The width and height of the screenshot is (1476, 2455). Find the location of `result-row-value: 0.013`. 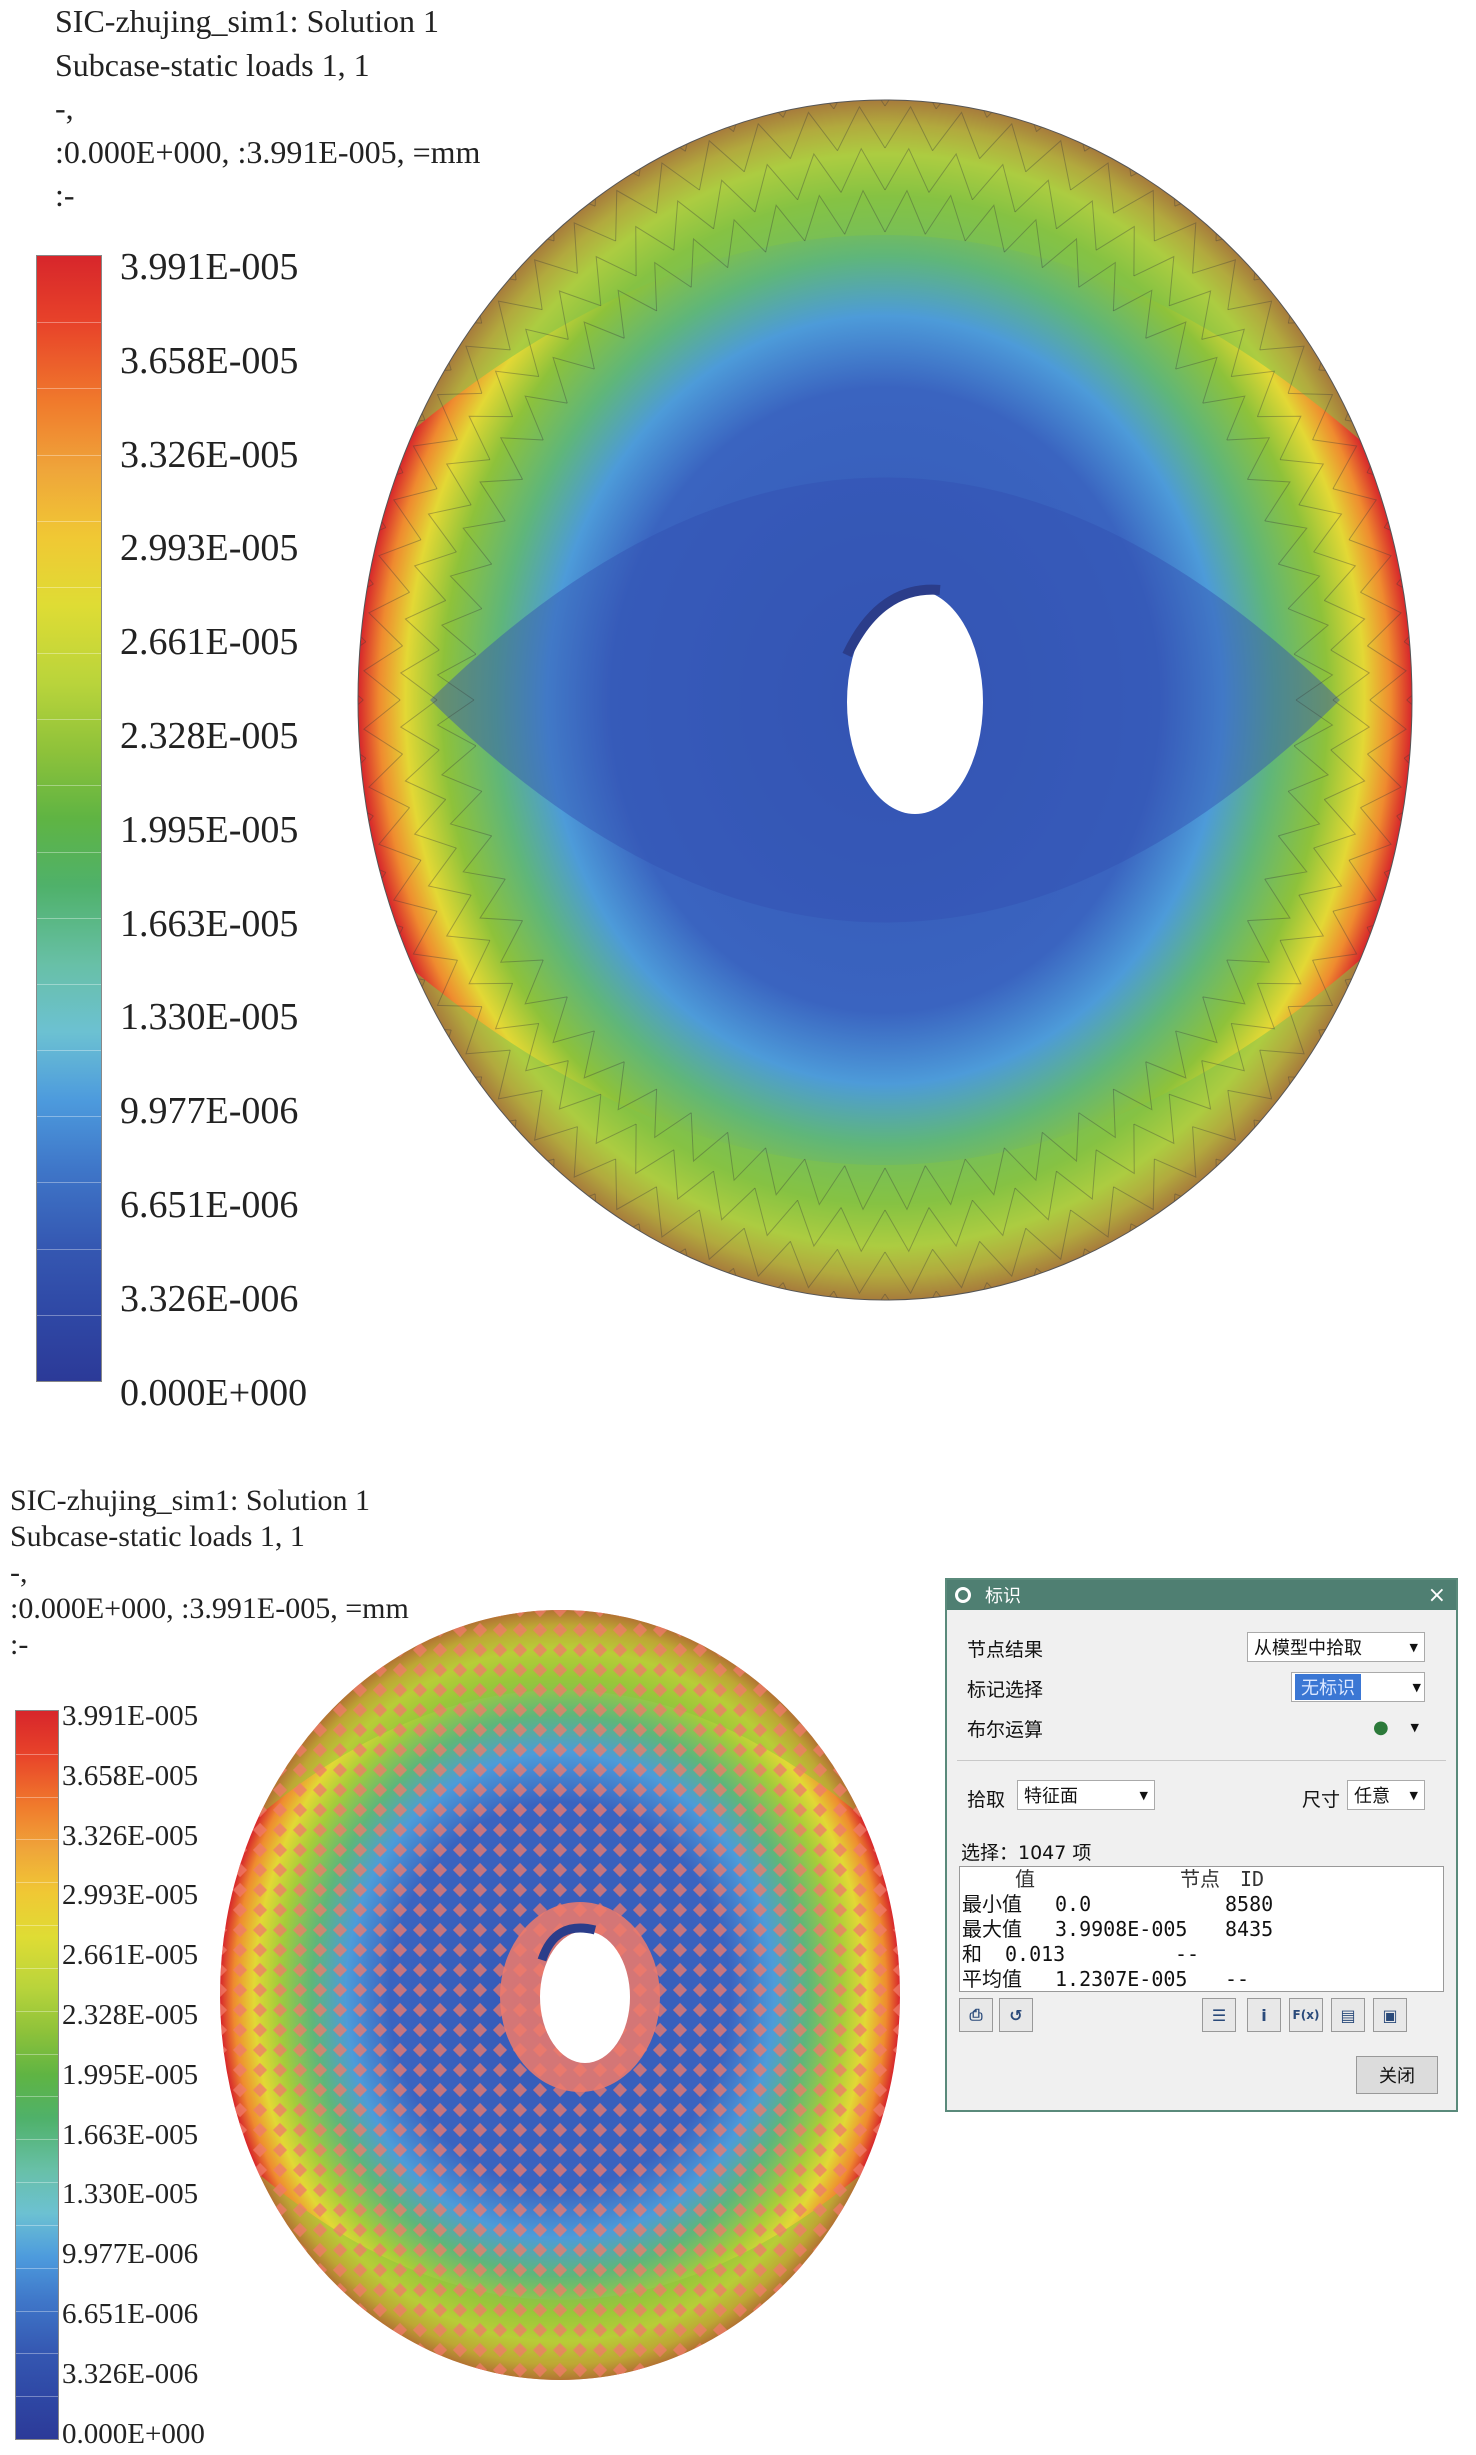

result-row-value: 0.013 is located at coordinates (1035, 1954).